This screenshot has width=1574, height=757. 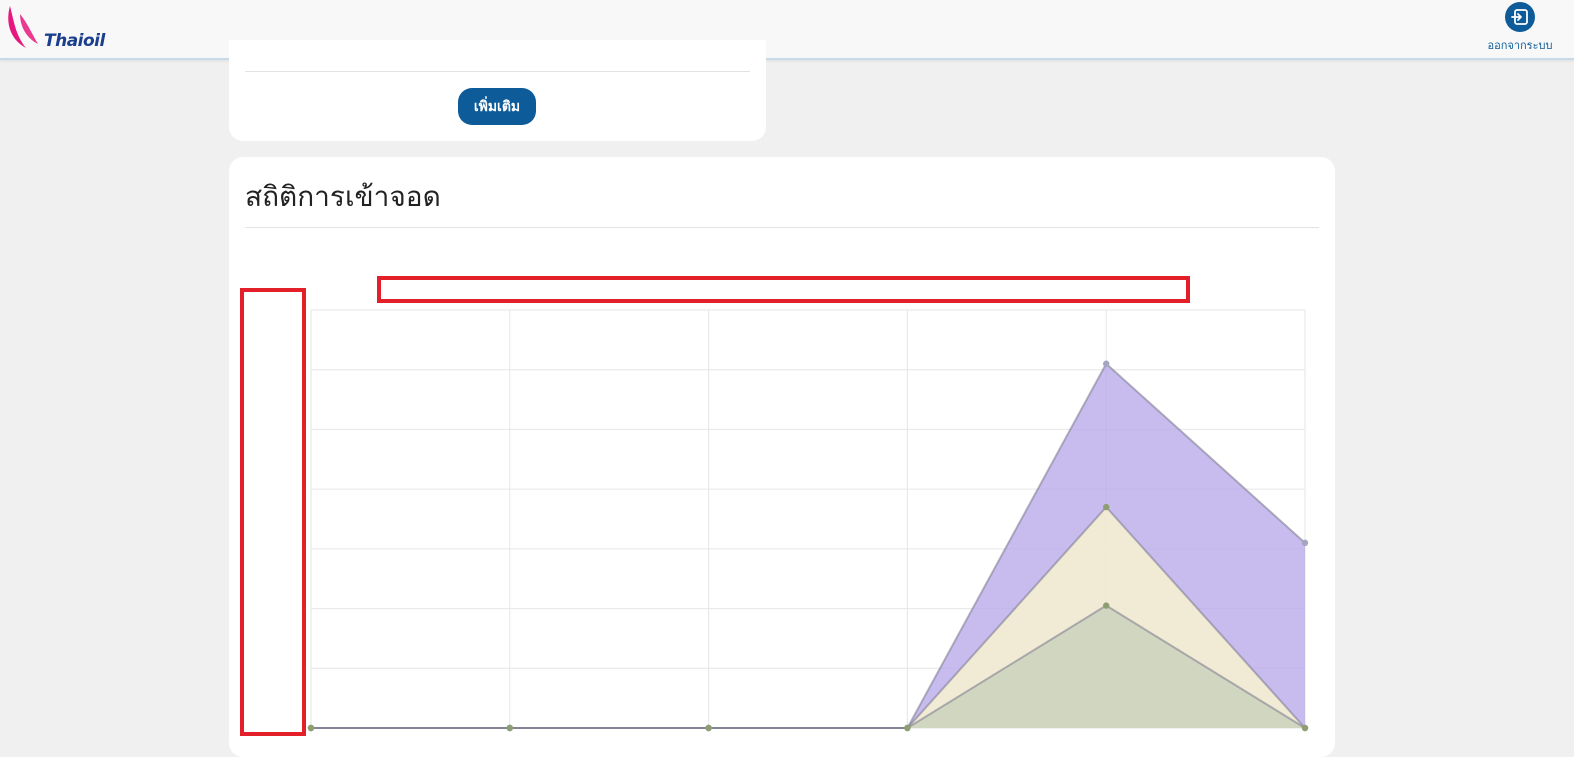 I want to click on logout-button: ออกจากระบบ, so click(x=1520, y=28).